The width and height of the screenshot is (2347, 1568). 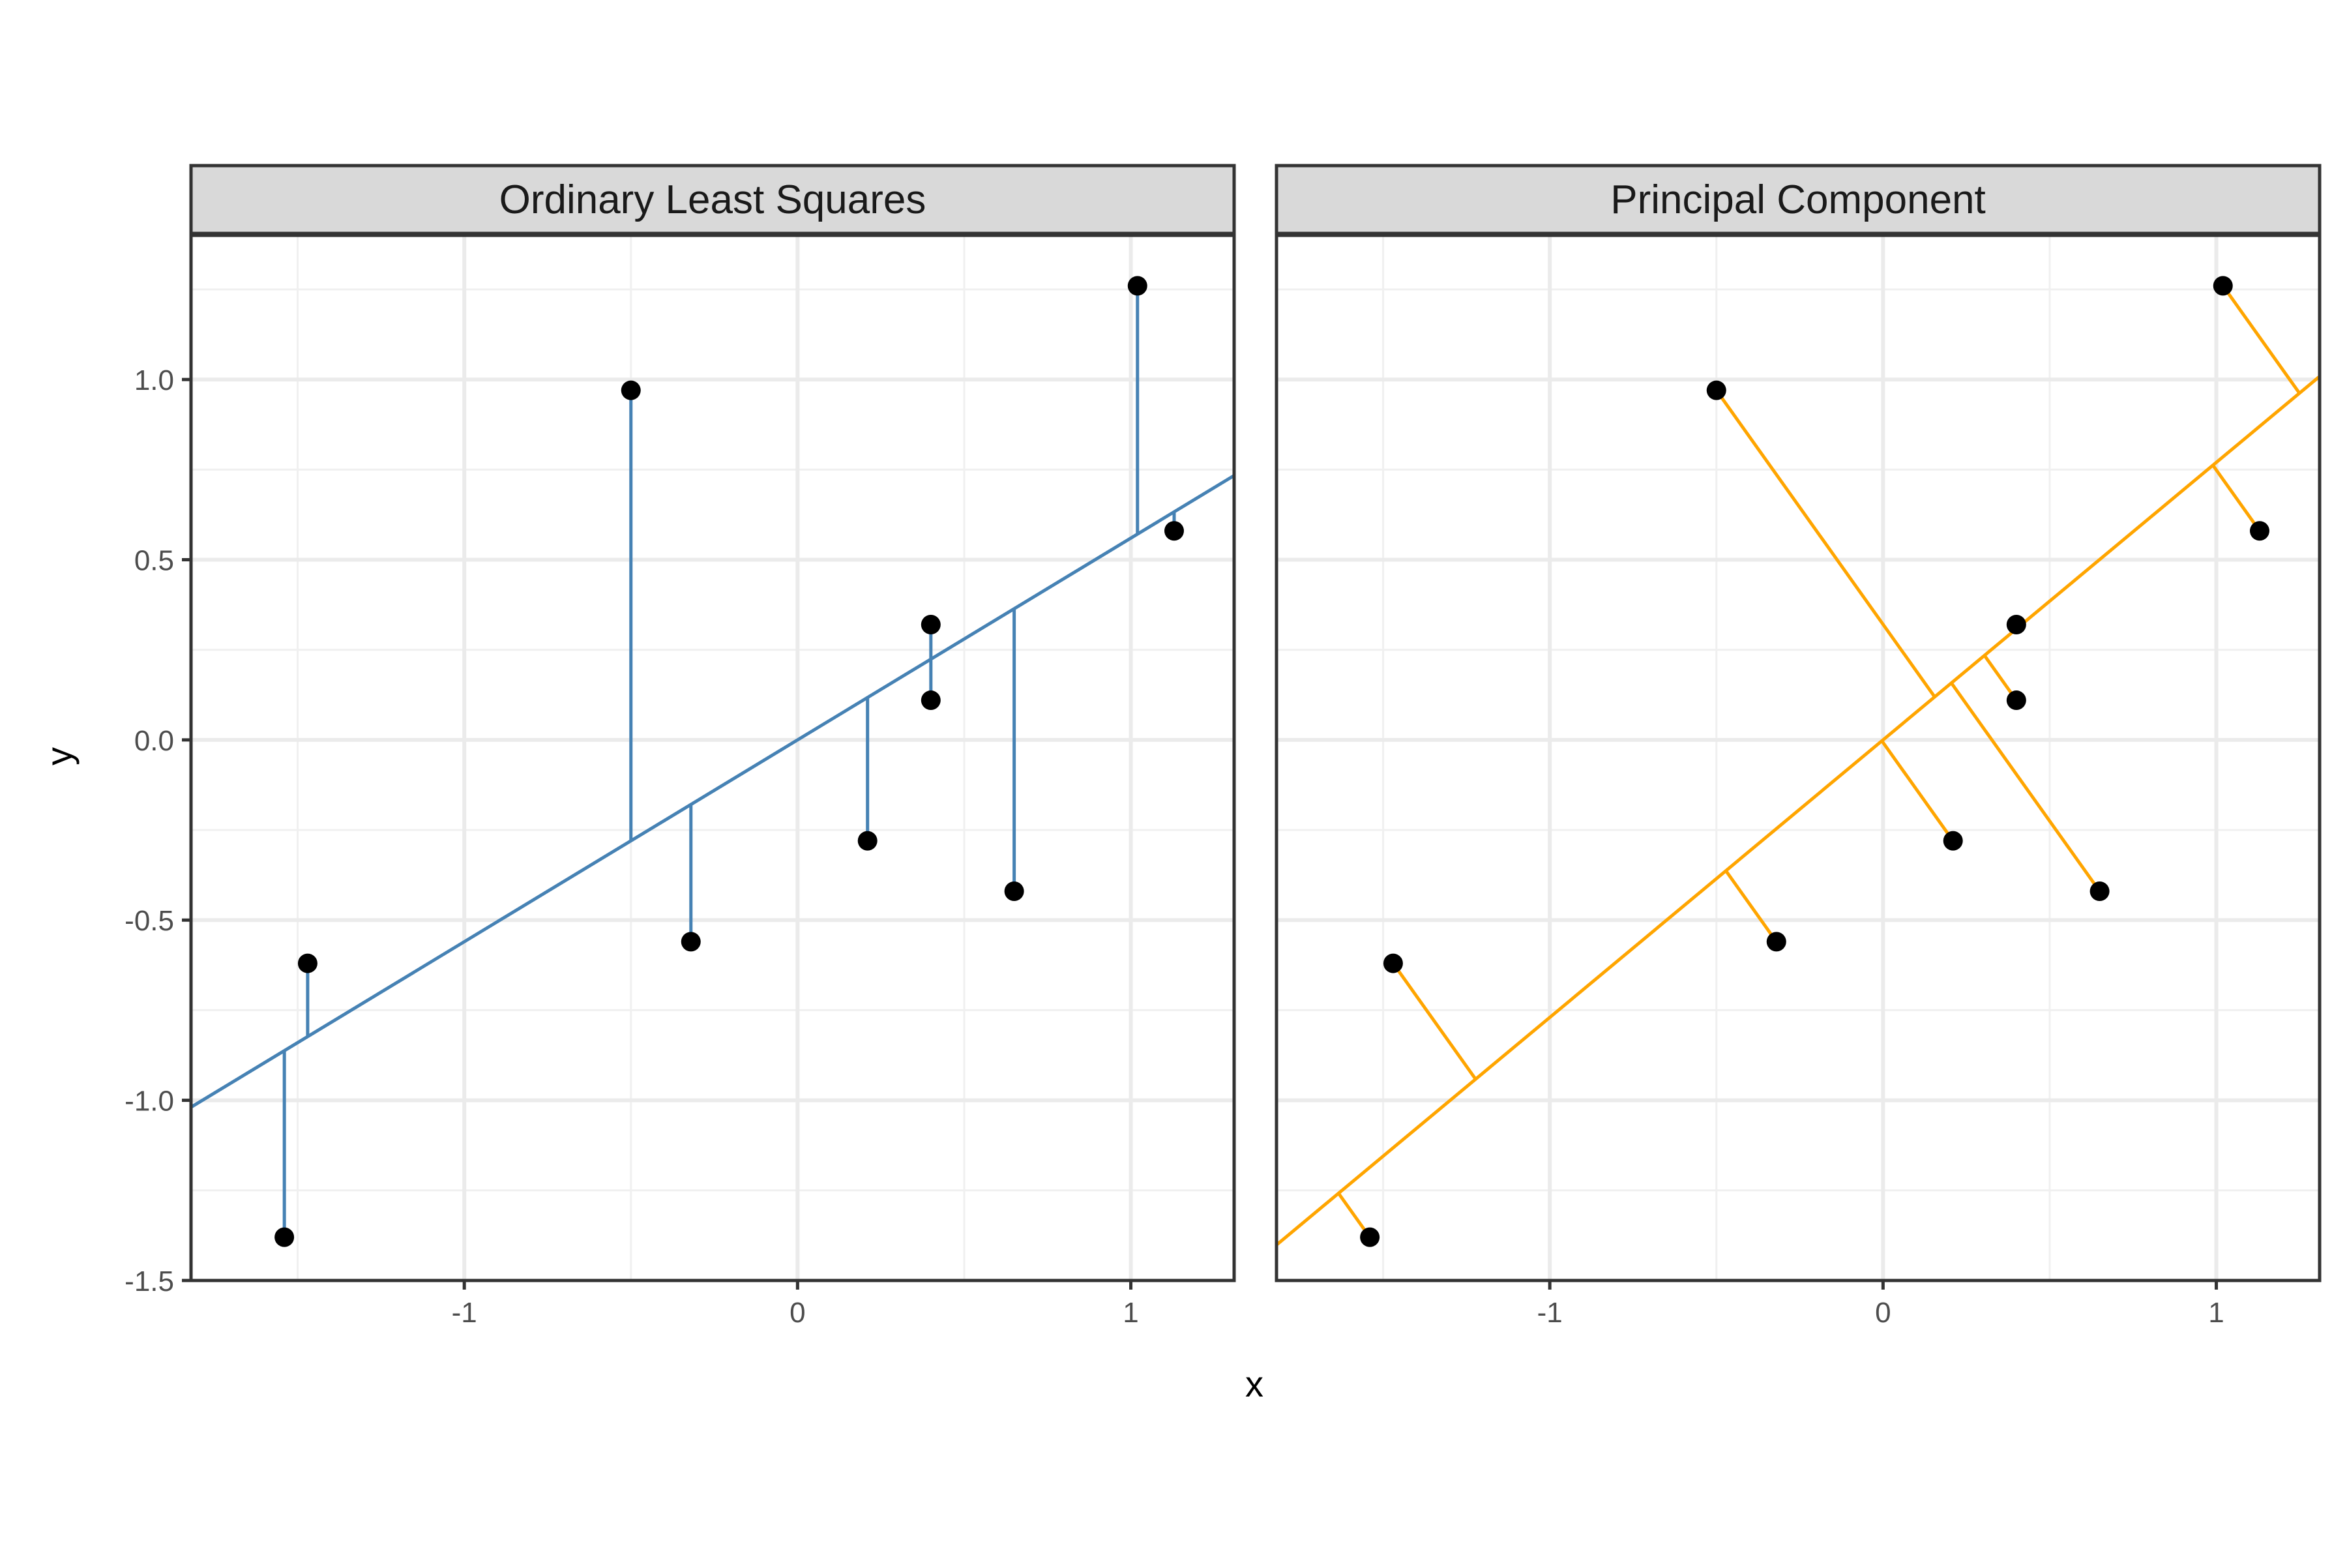 I want to click on x-axis-title: x, so click(x=1254, y=1384).